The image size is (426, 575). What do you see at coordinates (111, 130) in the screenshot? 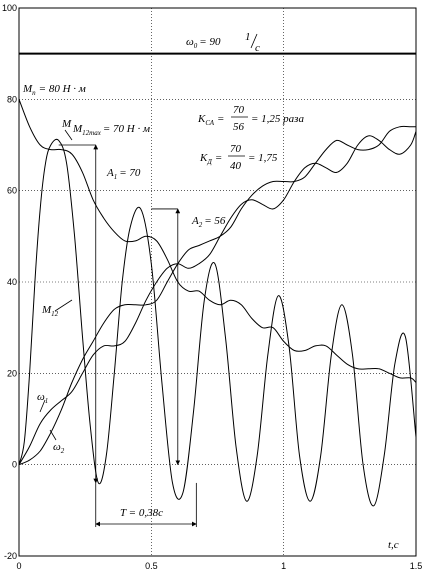
I see `m12max-label: M12max = 70 Н · м` at bounding box center [111, 130].